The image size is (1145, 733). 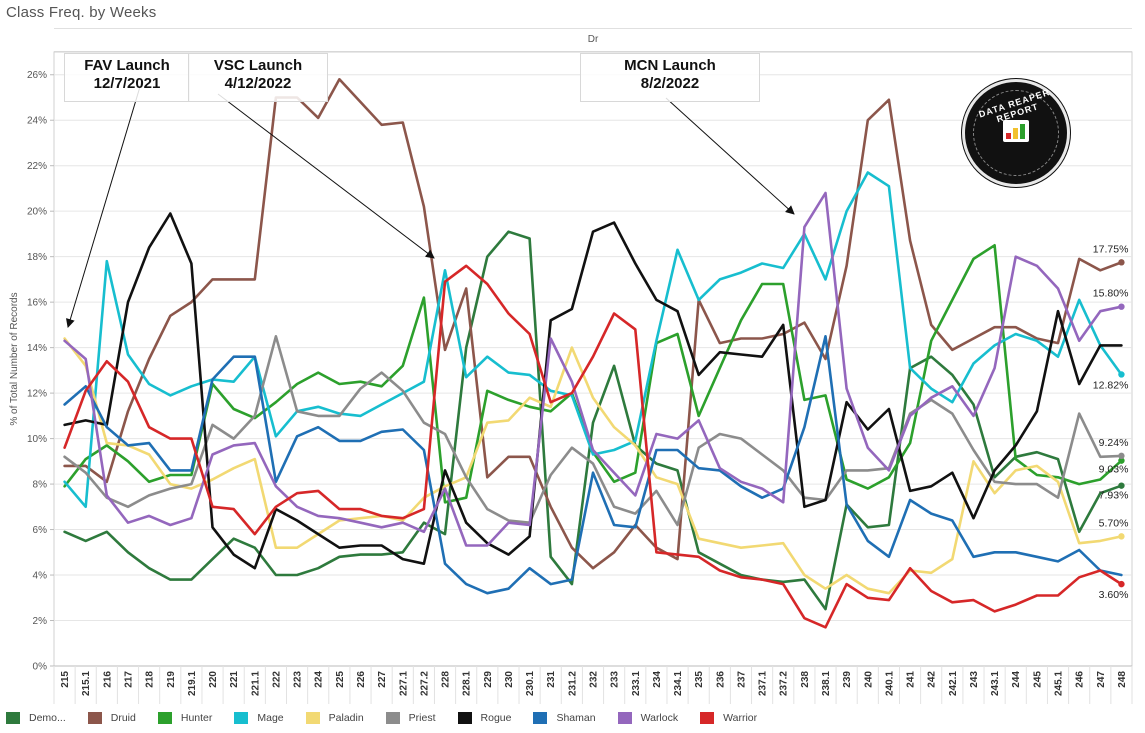 I want to click on chart-title: Class Freq. by Weeks, so click(x=81, y=12).